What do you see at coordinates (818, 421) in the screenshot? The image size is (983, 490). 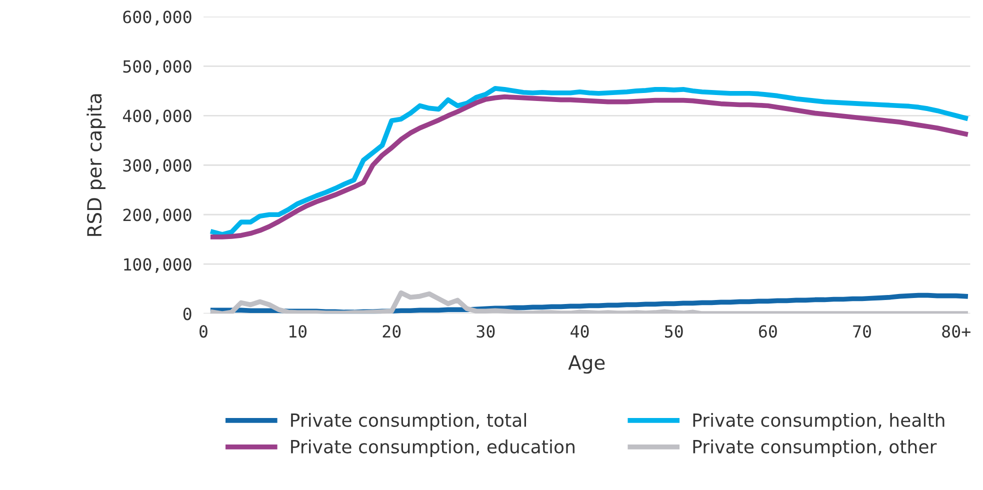 I see `legend-label: Private consumption, health` at bounding box center [818, 421].